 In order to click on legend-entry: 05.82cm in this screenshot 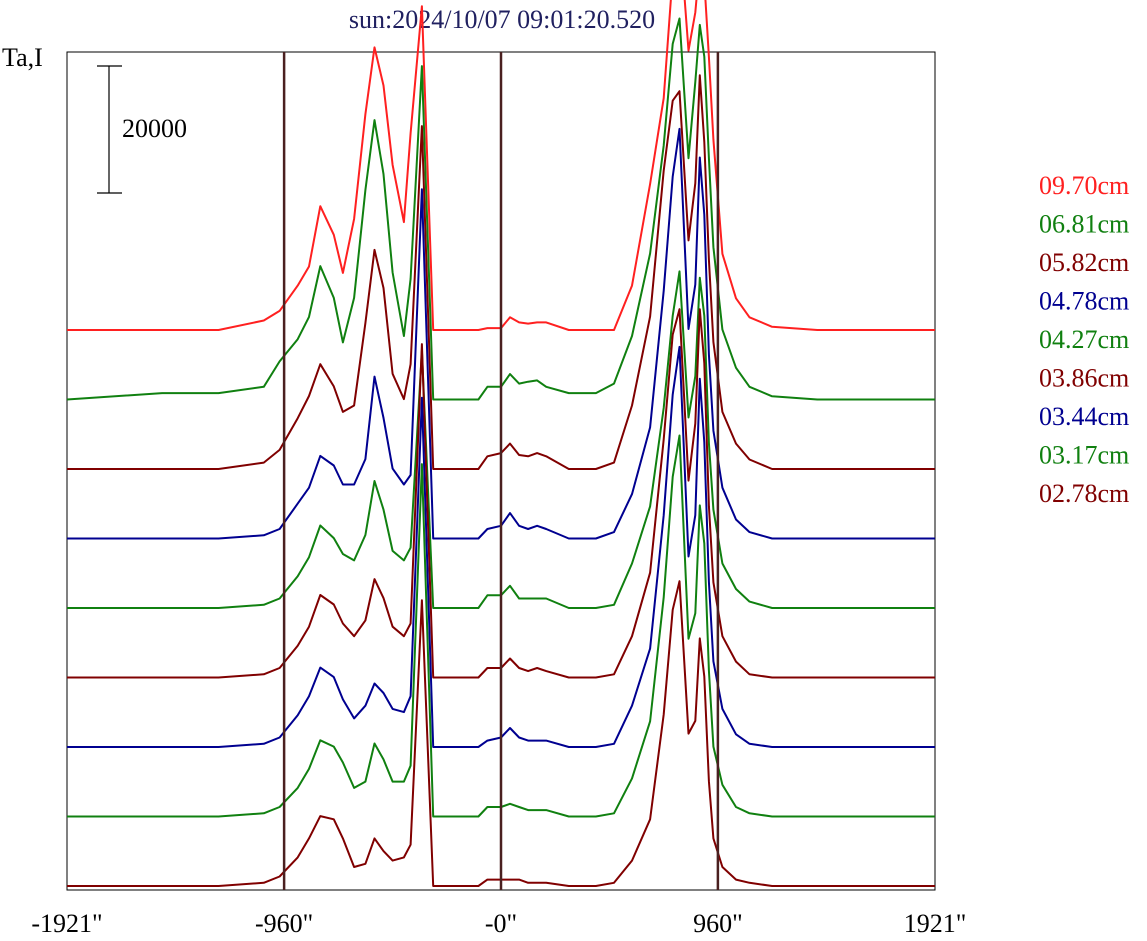, I will do `click(1084, 262)`.